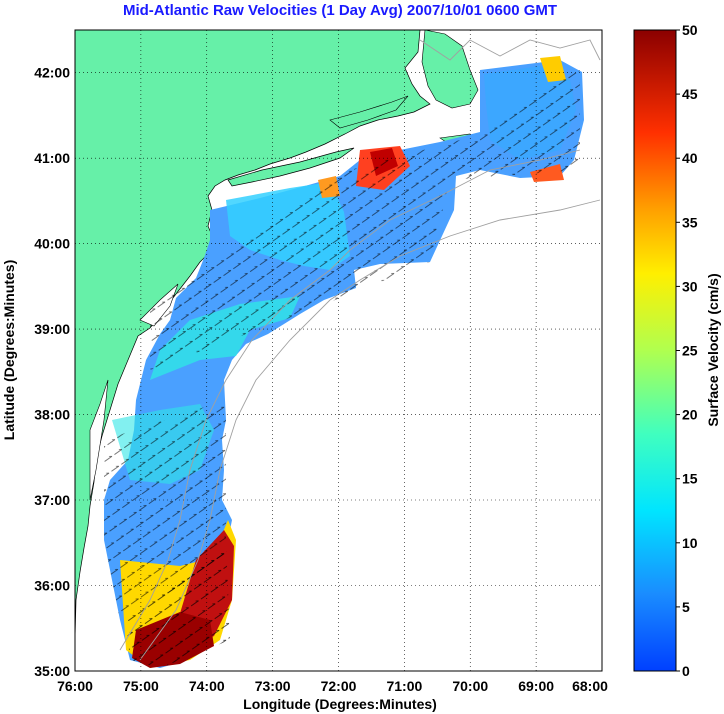  I want to click on lon-tick-label: 75:00, so click(141, 686).